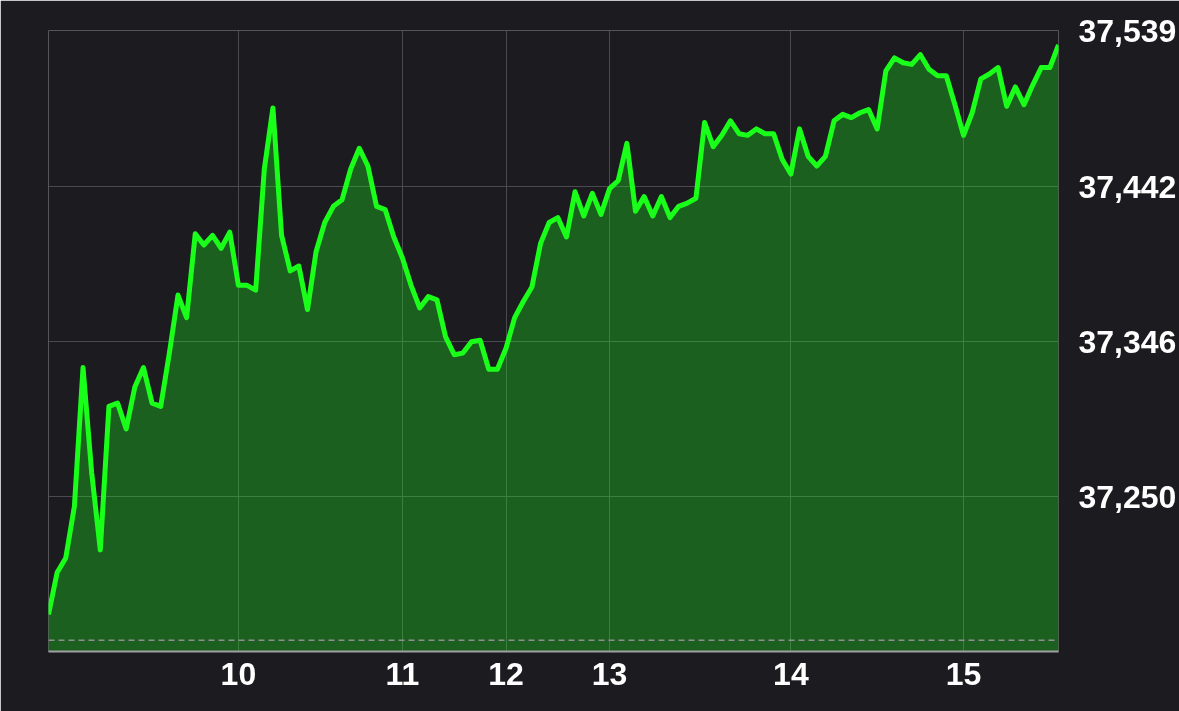 Image resolution: width=1179 pixels, height=711 pixels. Describe the element at coordinates (1127, 496) in the screenshot. I see `y-tick-label: 37,250` at that location.